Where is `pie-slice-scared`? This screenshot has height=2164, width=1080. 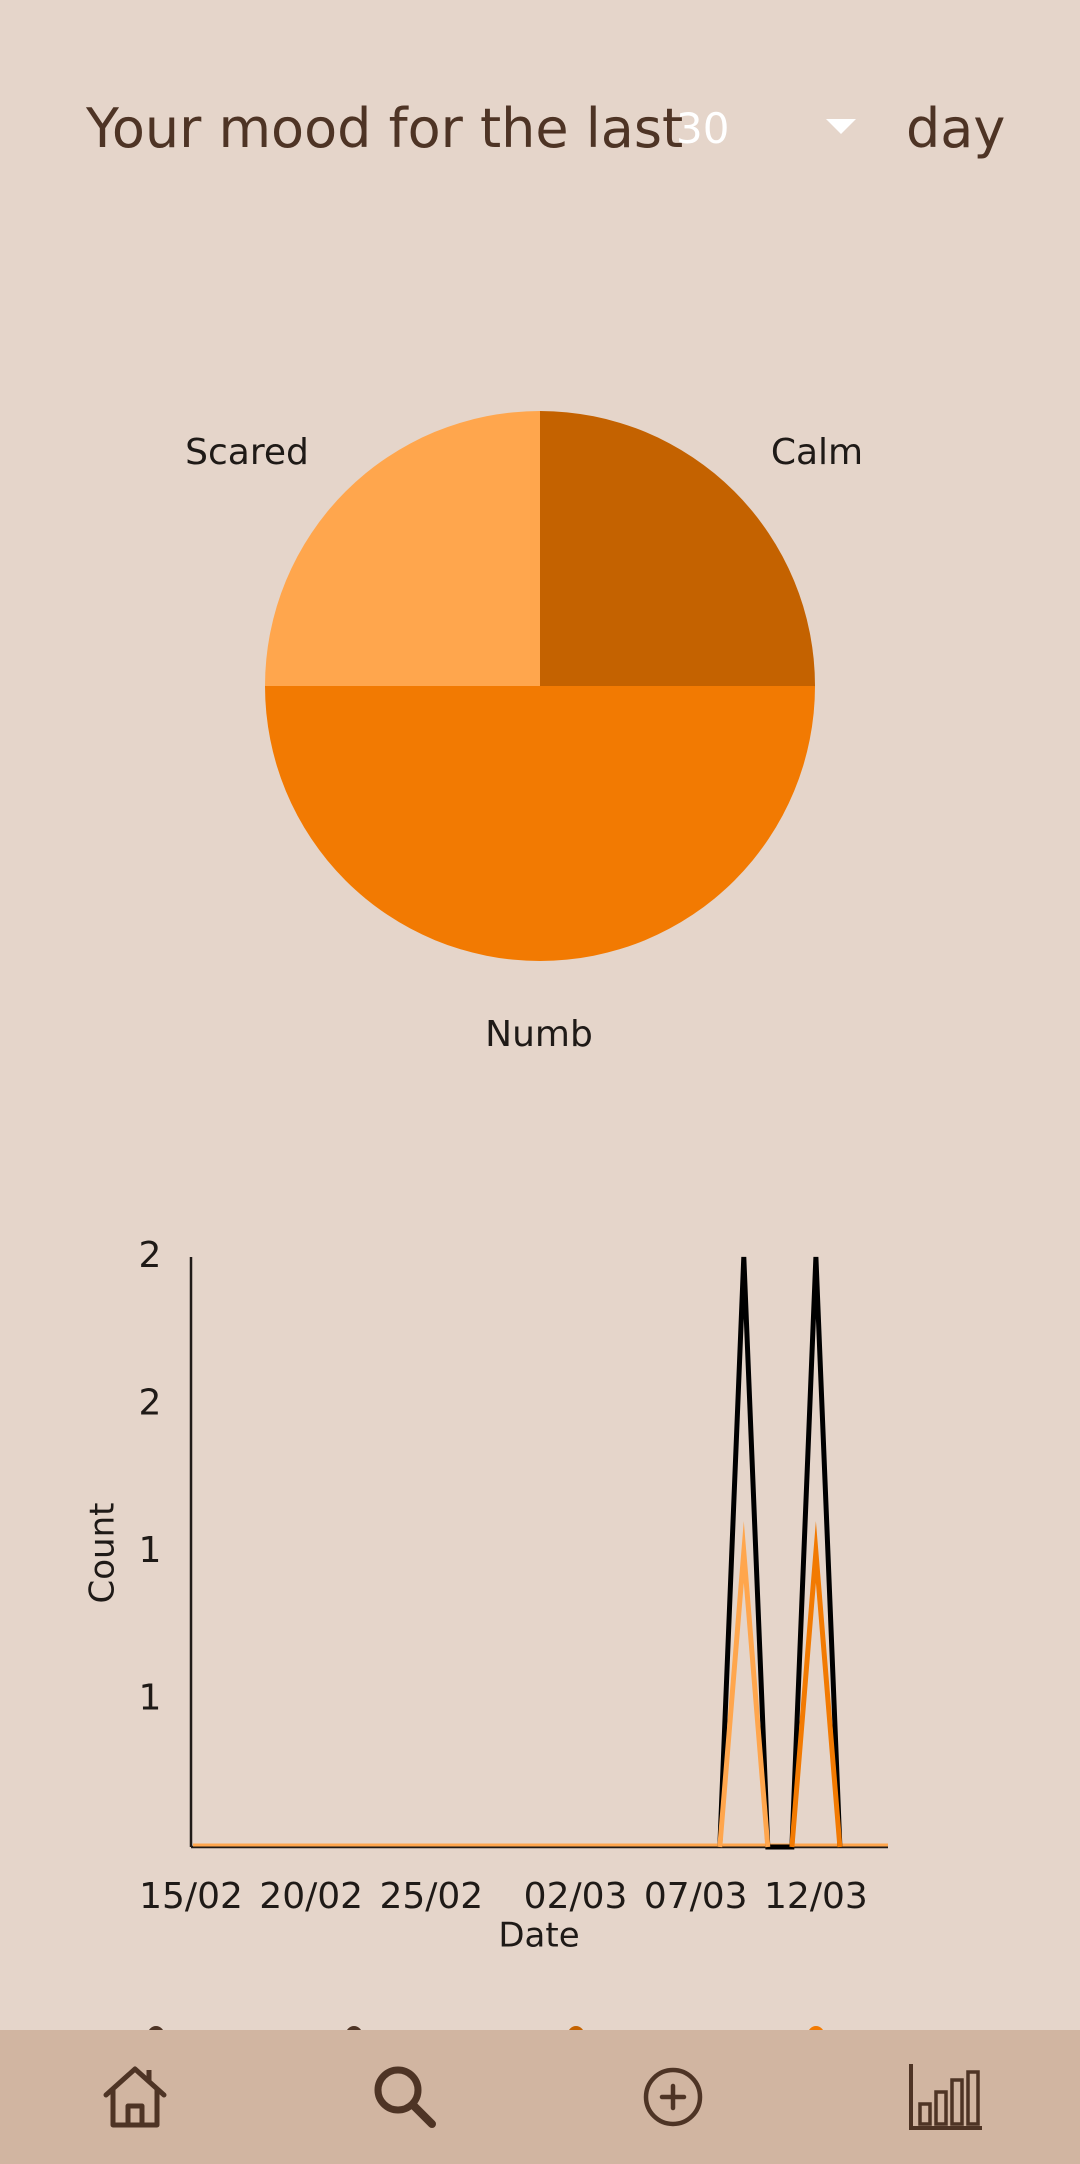 pie-slice-scared is located at coordinates (402, 548).